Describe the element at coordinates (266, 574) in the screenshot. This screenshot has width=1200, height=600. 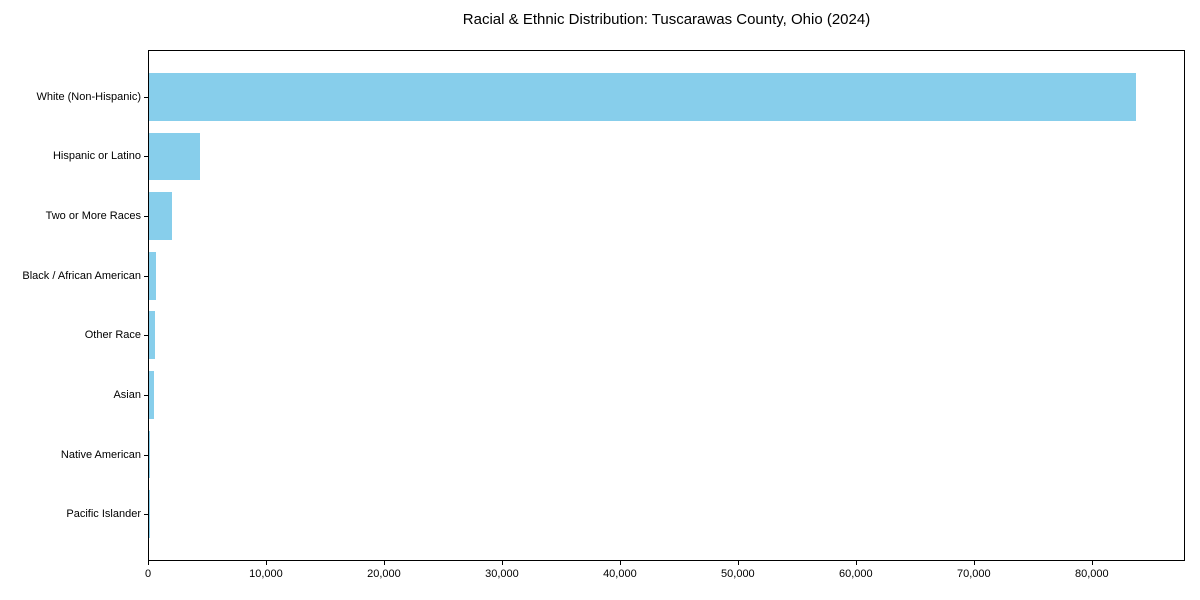
I see `x-tick-label: 10,000` at that location.